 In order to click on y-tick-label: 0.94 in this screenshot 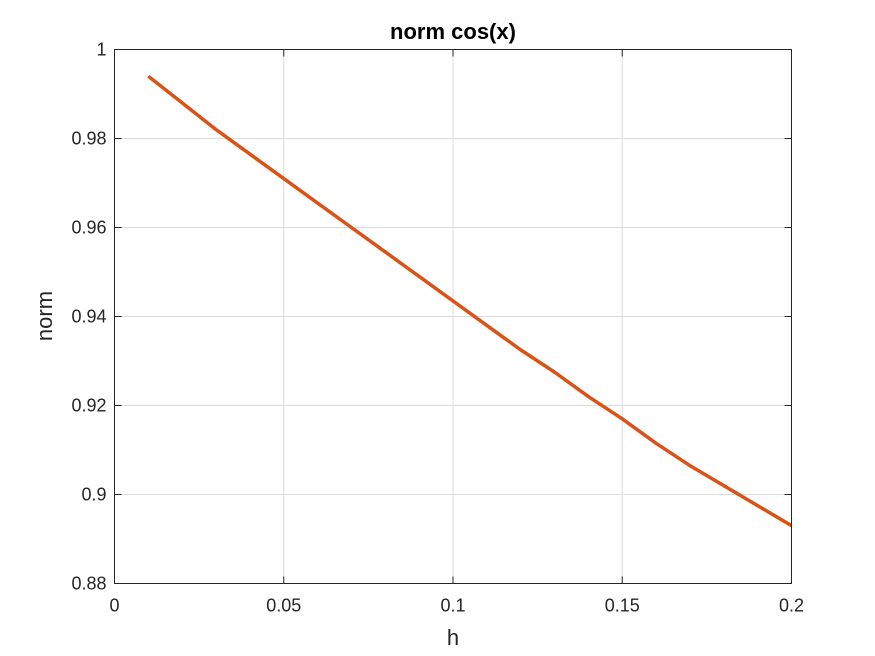, I will do `click(88, 317)`.